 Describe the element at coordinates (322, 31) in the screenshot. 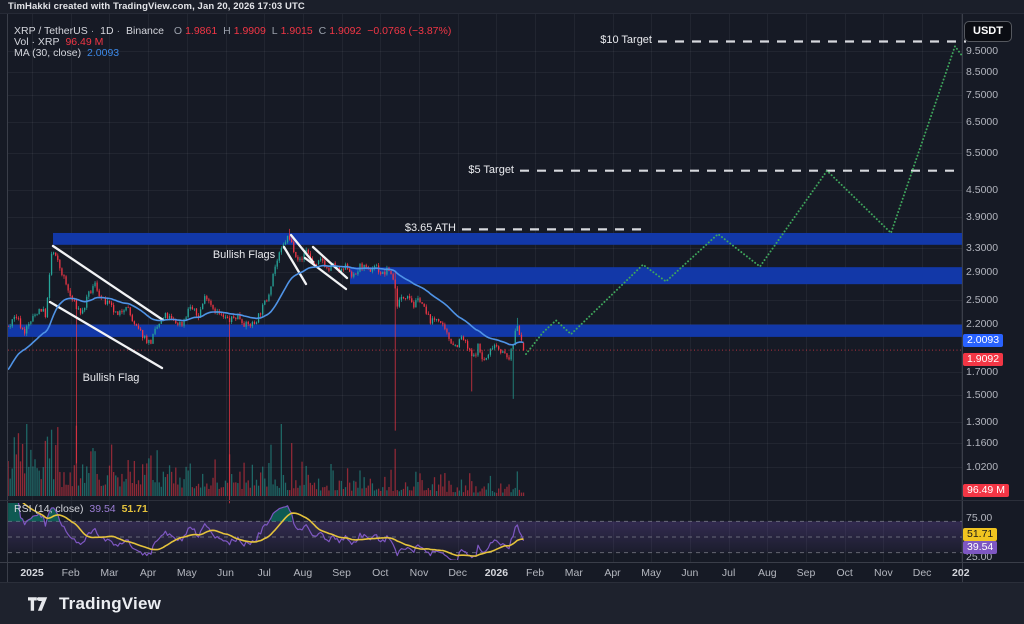

I see `close-label: C` at that location.